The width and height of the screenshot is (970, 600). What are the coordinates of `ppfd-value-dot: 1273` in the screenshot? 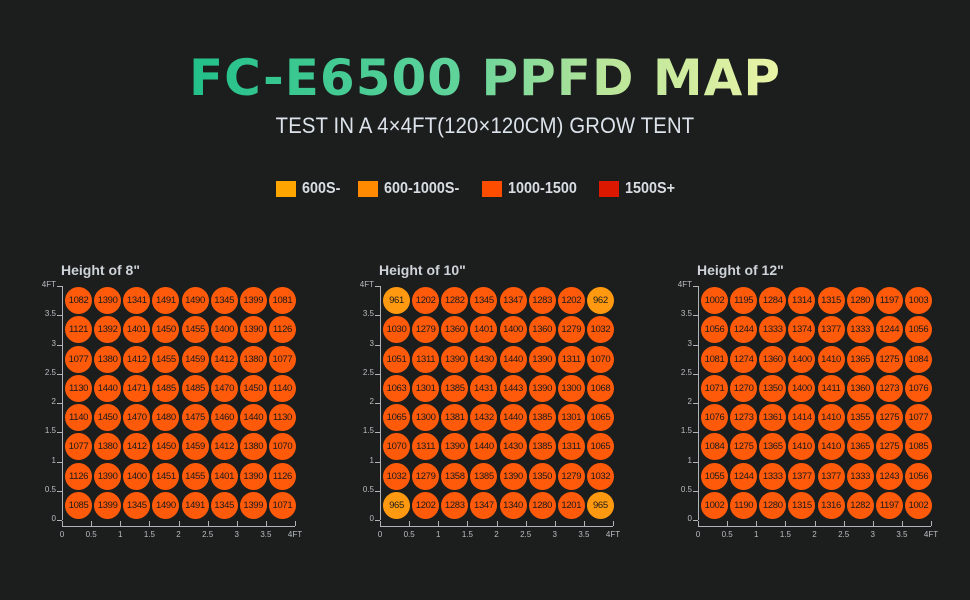 It's located at (744, 418).